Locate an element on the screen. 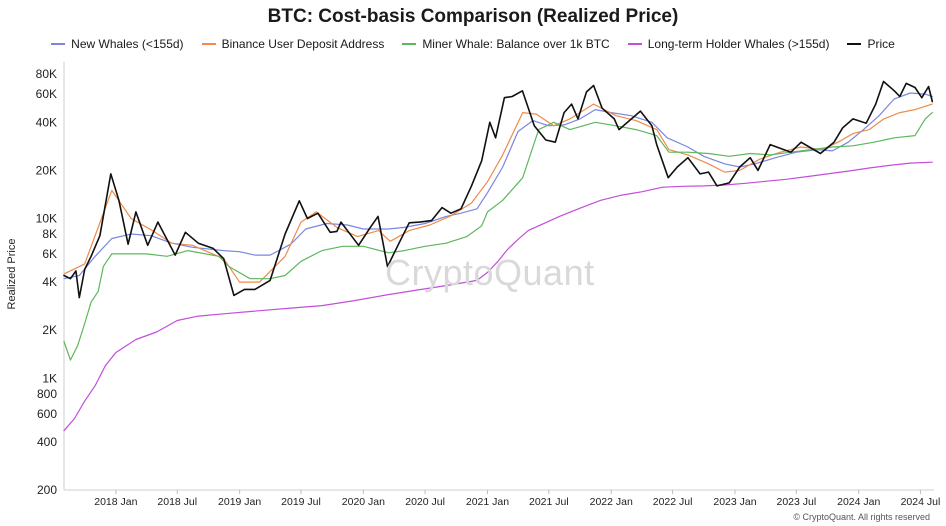  x-tick-label: 2020 Jan is located at coordinates (363, 502).